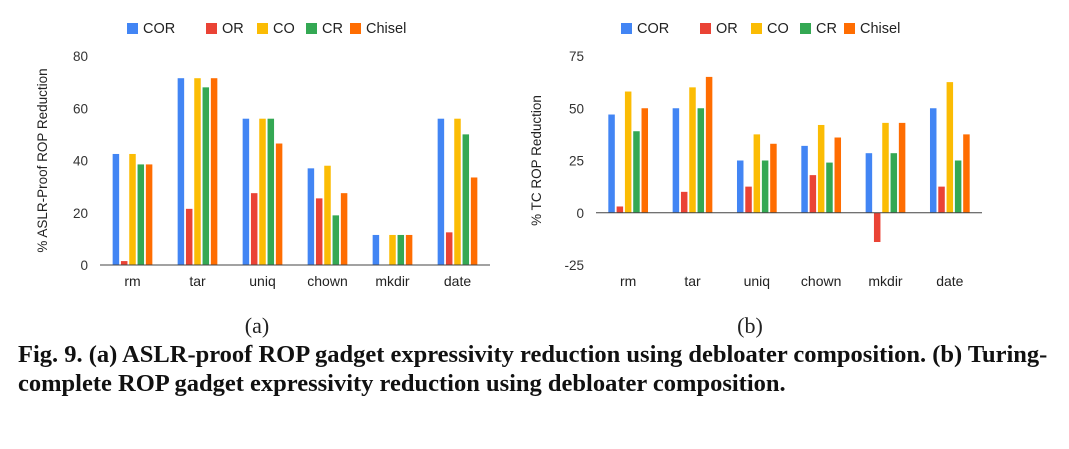  I want to click on bar-co-uniq, so click(262, 191).